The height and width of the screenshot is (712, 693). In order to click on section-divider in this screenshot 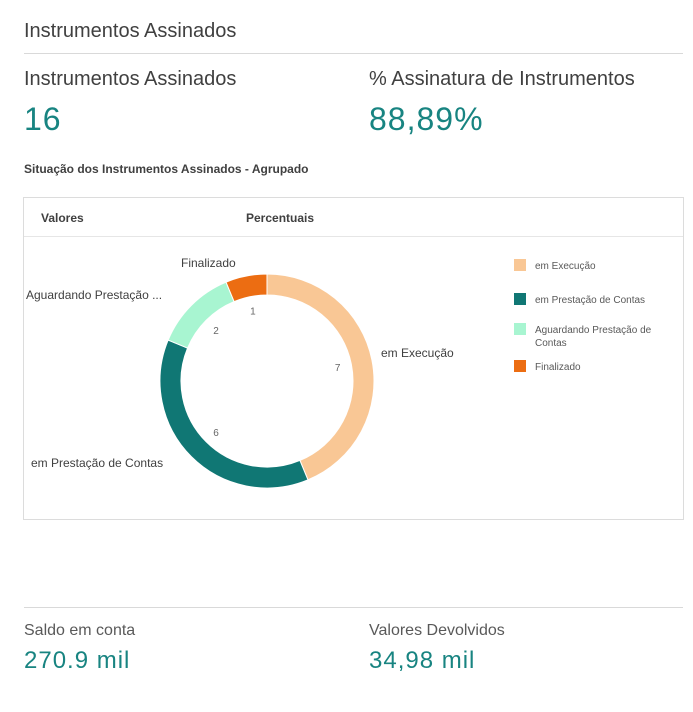, I will do `click(353, 53)`.